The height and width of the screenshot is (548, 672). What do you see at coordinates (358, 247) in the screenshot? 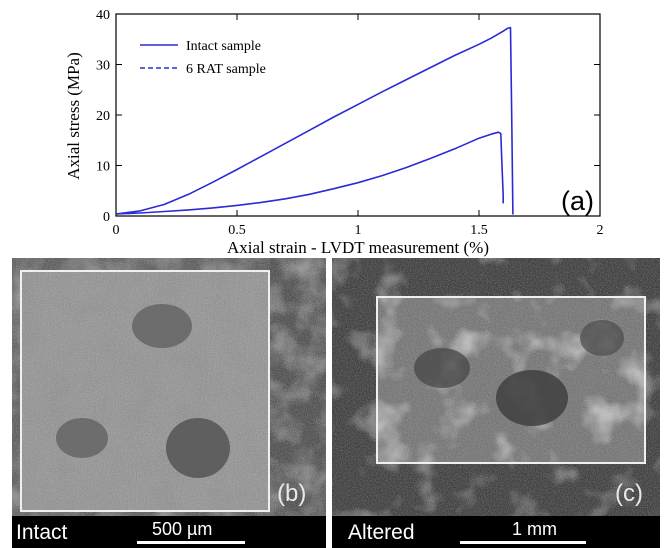
I see `x-axis-label: Axial strain - LVDT measurement (%)` at bounding box center [358, 247].